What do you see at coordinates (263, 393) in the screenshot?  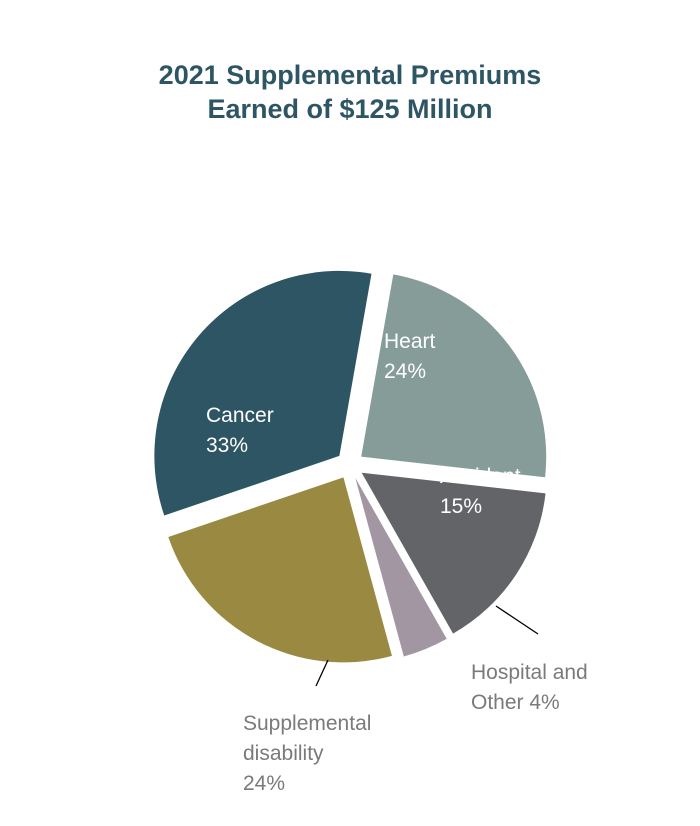 I see `pie-slice-cancer` at bounding box center [263, 393].